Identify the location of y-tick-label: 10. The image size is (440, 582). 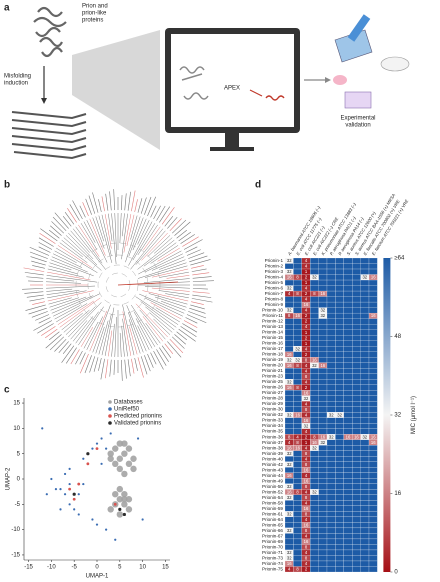
(16, 429).